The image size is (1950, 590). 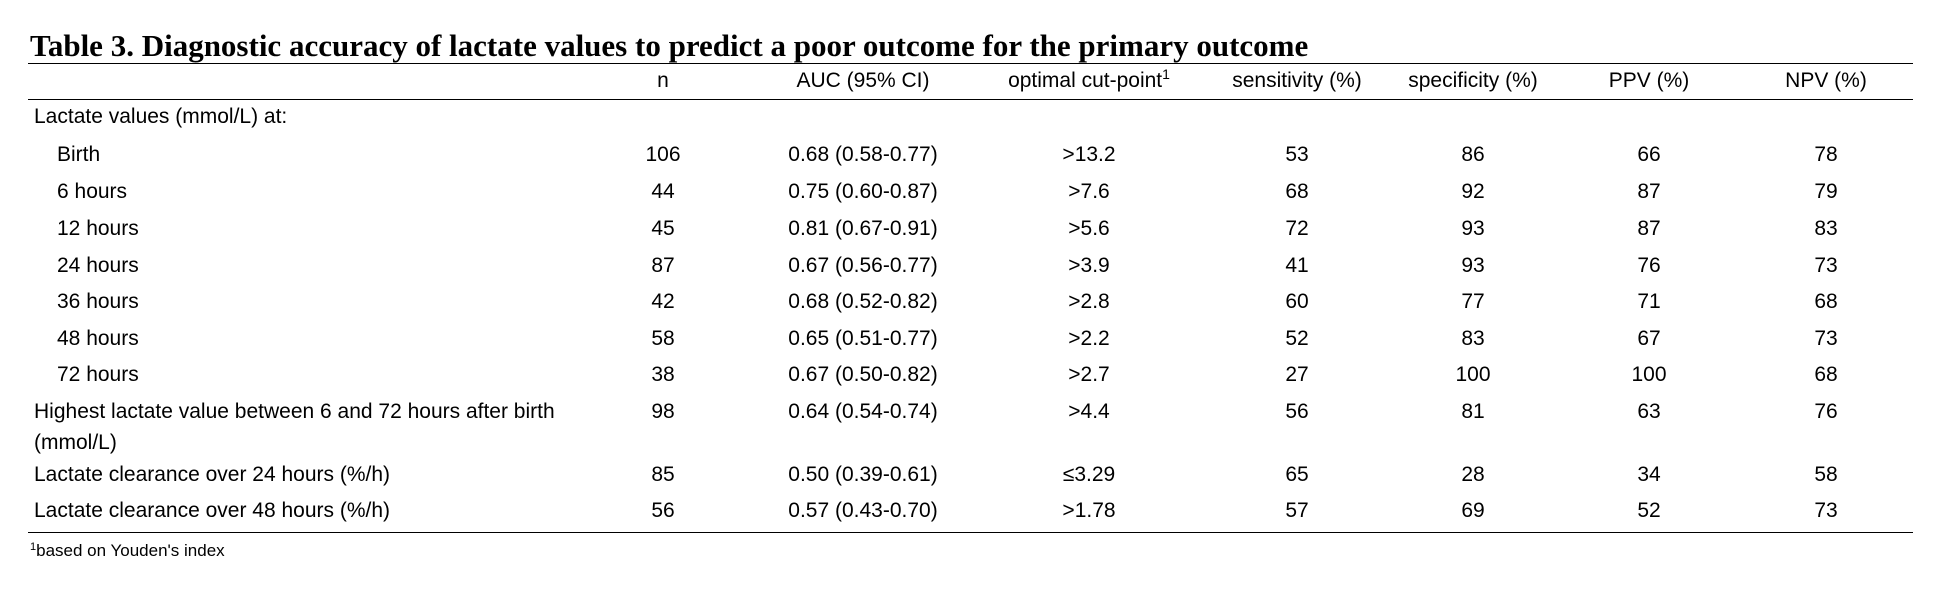 I want to click on row-label: 24 hours, so click(x=98, y=265).